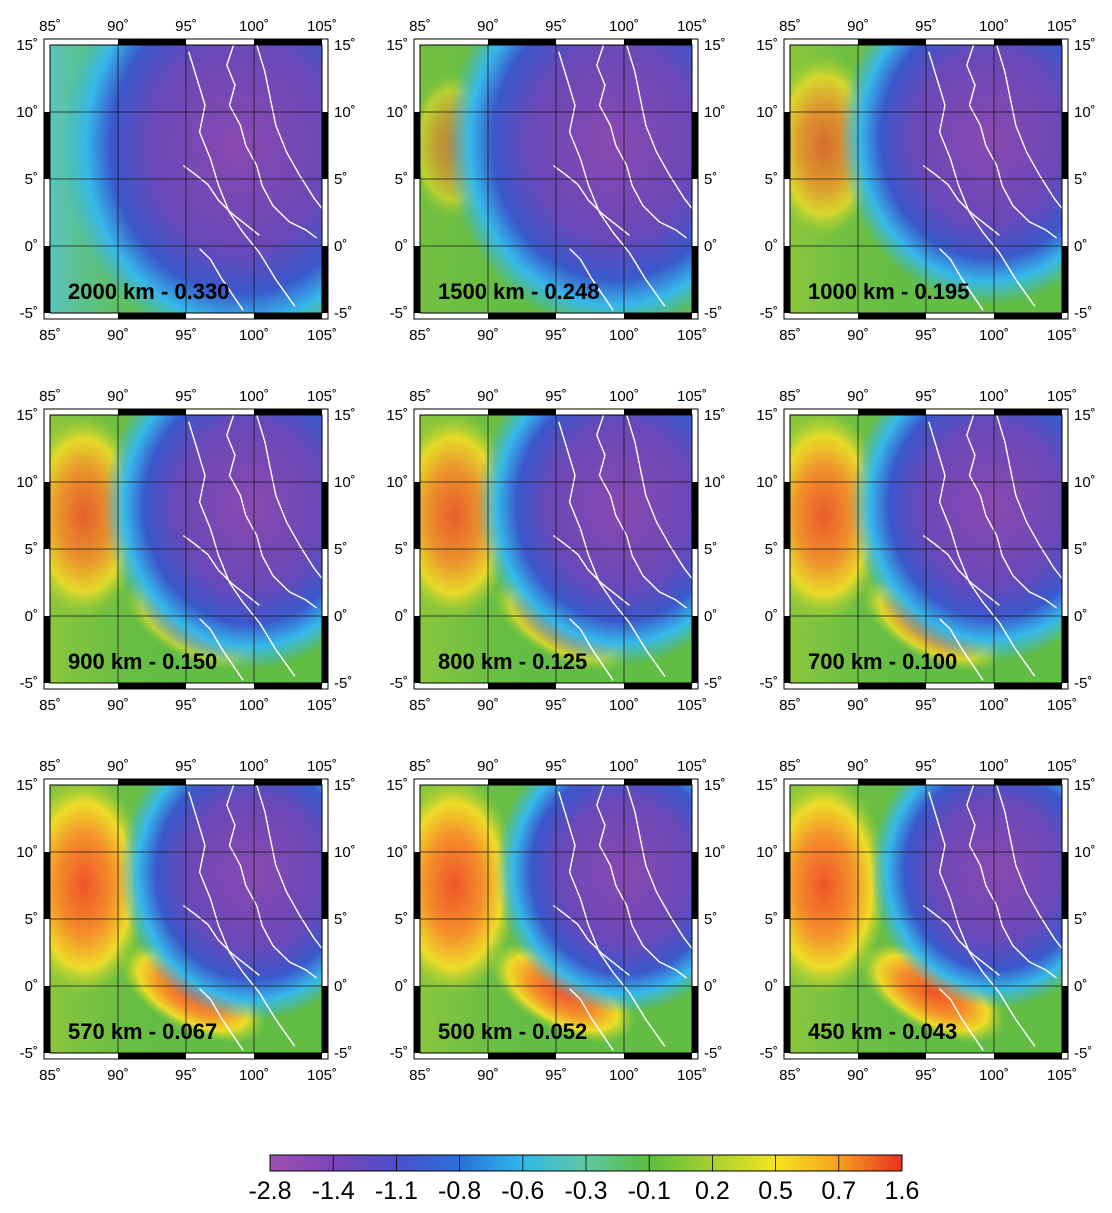 This screenshot has height=1213, width=1112. Describe the element at coordinates (142, 1031) in the screenshot. I see `panel-label: 570 km - 0.067` at that location.